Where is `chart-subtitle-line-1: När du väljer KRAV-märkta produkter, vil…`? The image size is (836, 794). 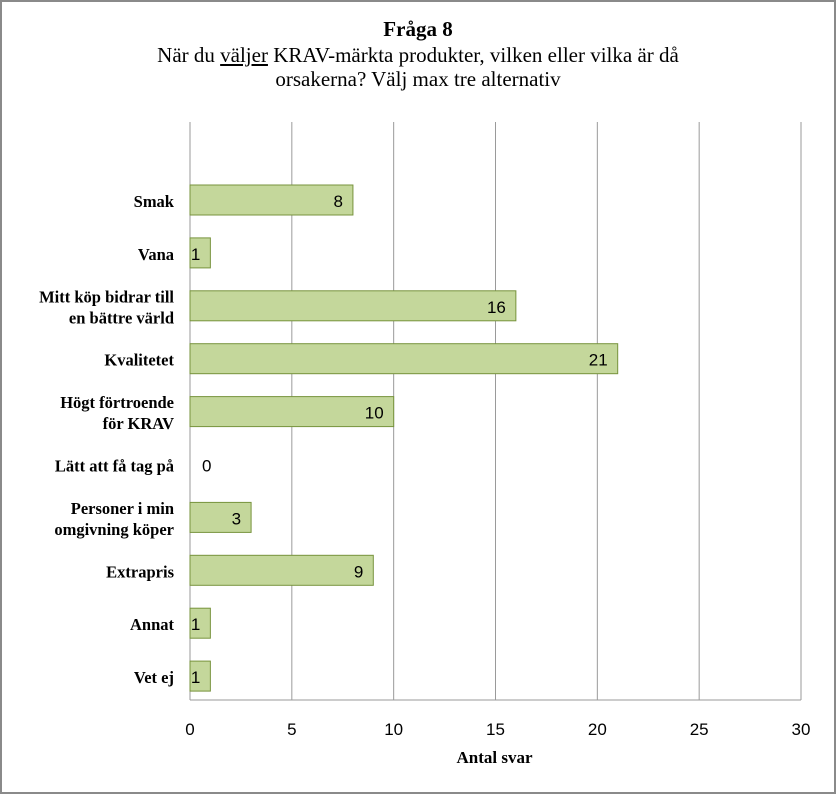 chart-subtitle-line-1: När du väljer KRAV-märkta produkter, vil… is located at coordinates (418, 55).